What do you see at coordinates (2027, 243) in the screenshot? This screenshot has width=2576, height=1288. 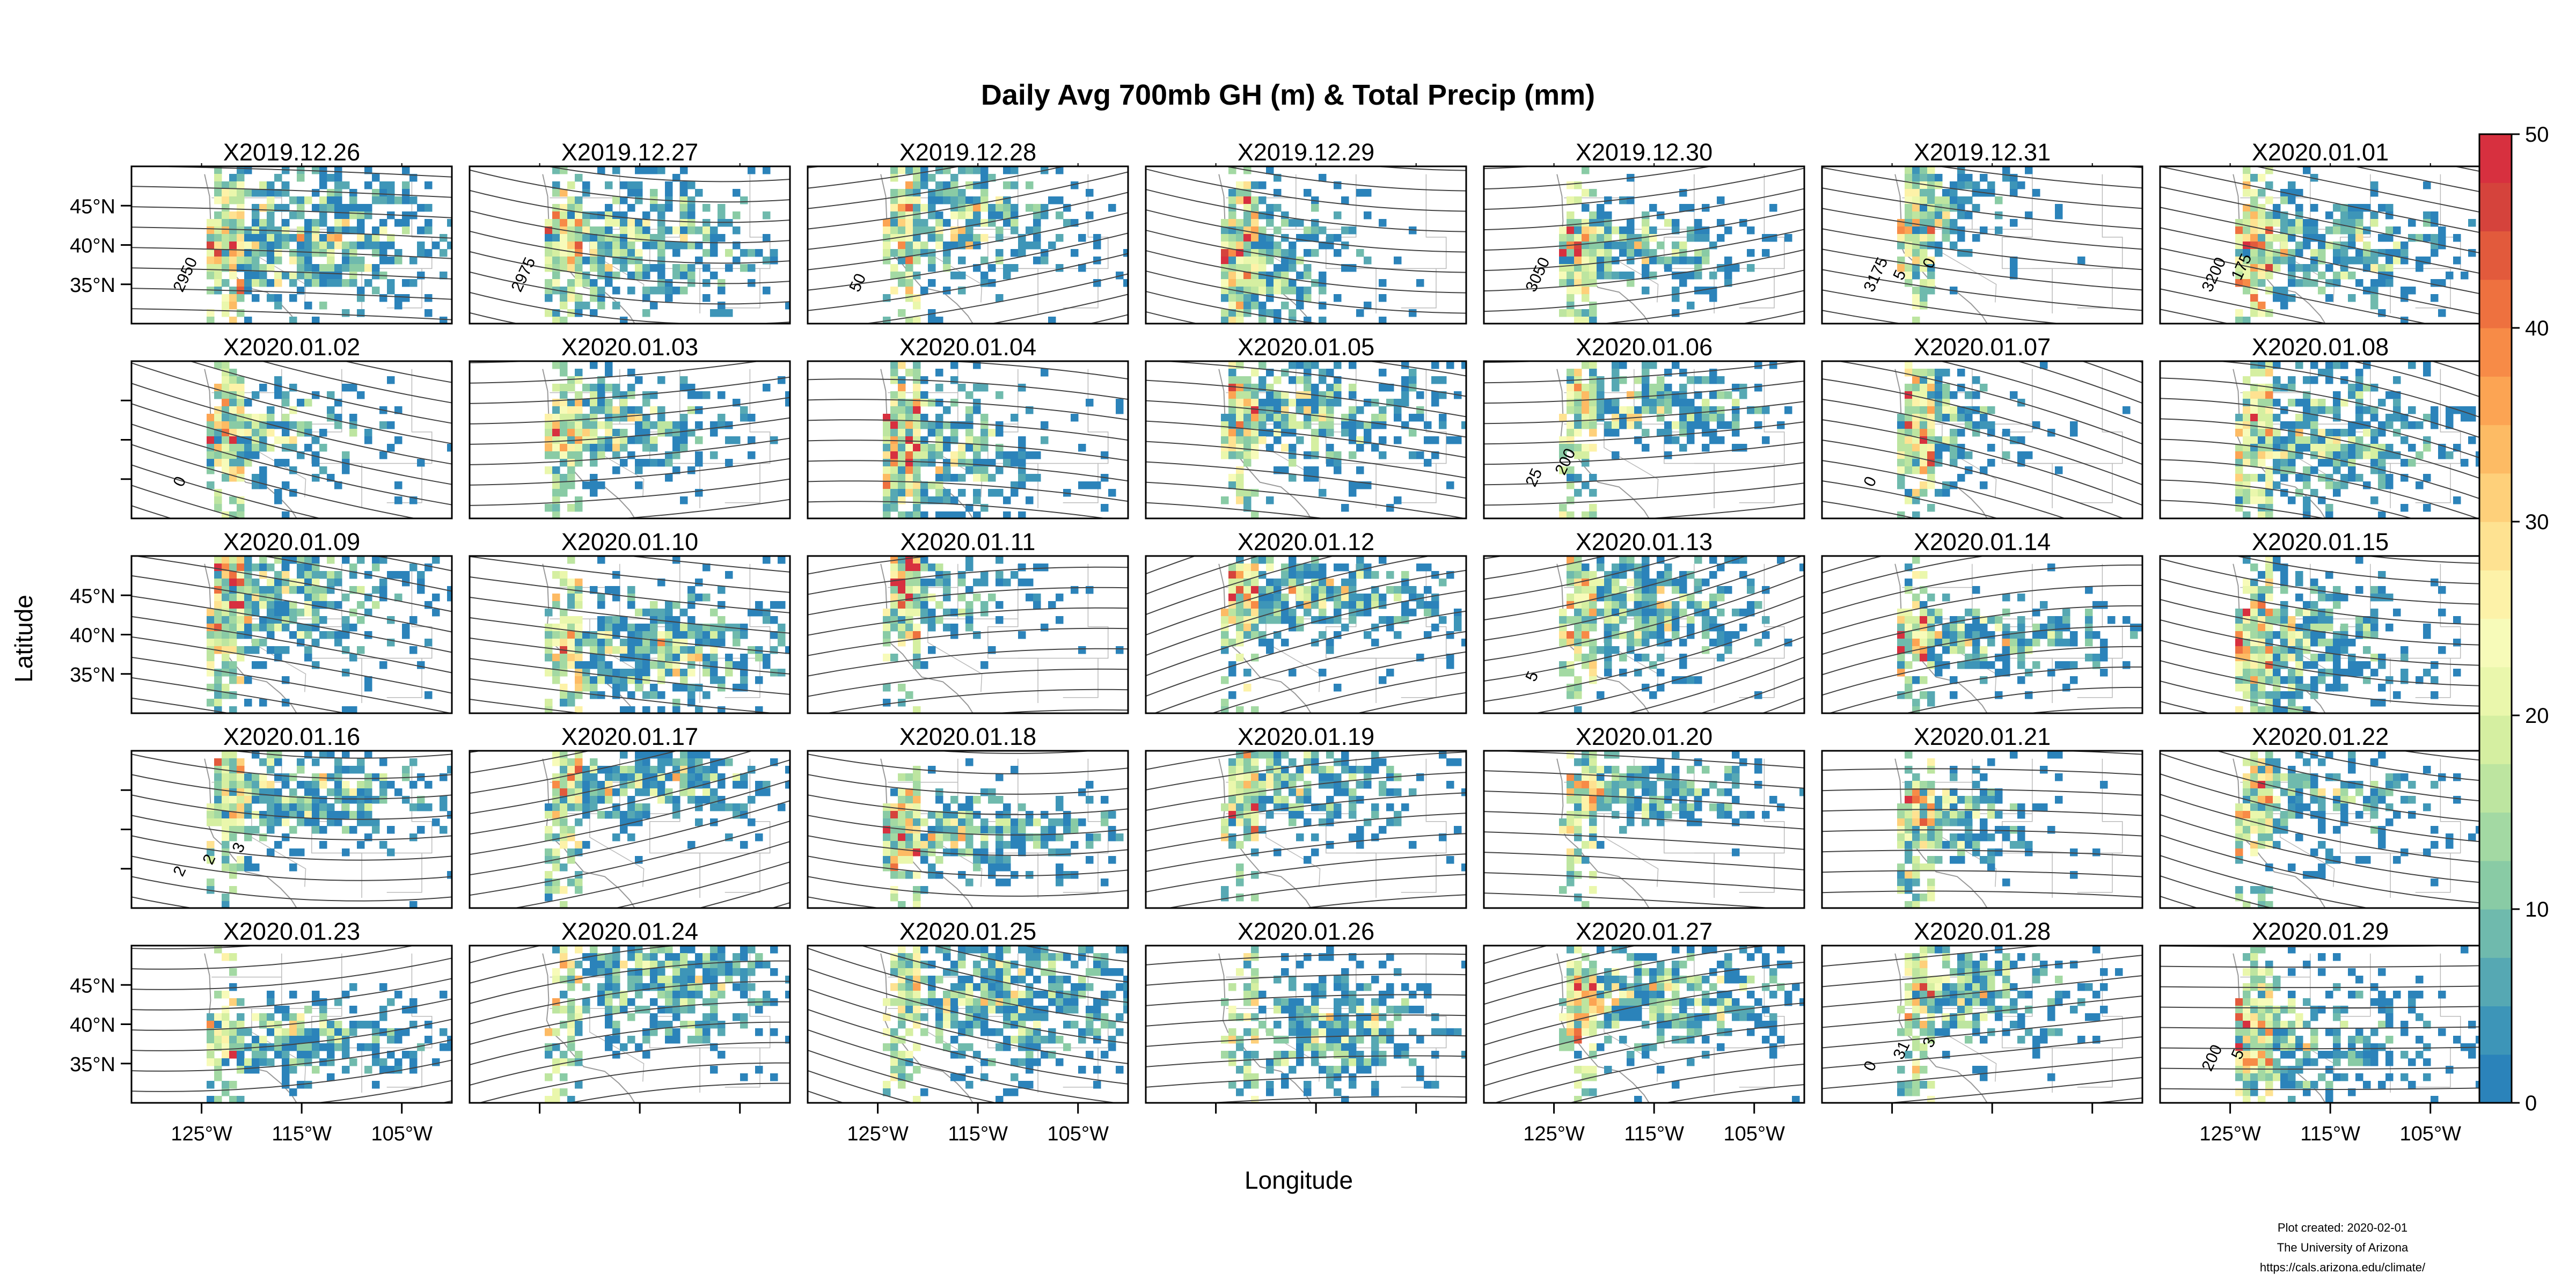 I see `state-border` at bounding box center [2027, 243].